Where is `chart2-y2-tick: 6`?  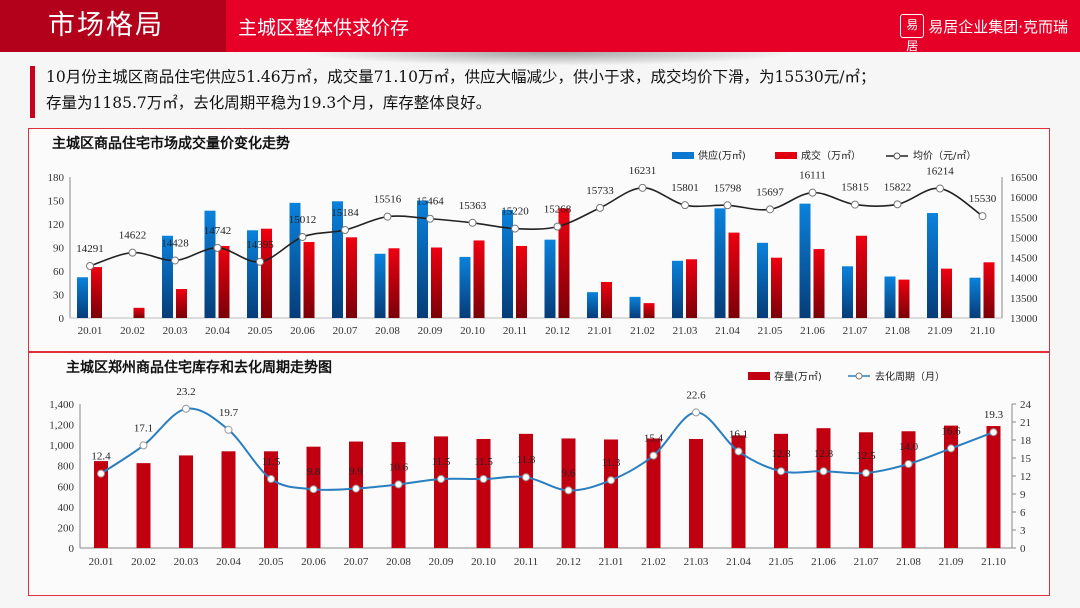
chart2-y2-tick: 6 is located at coordinates (1023, 513).